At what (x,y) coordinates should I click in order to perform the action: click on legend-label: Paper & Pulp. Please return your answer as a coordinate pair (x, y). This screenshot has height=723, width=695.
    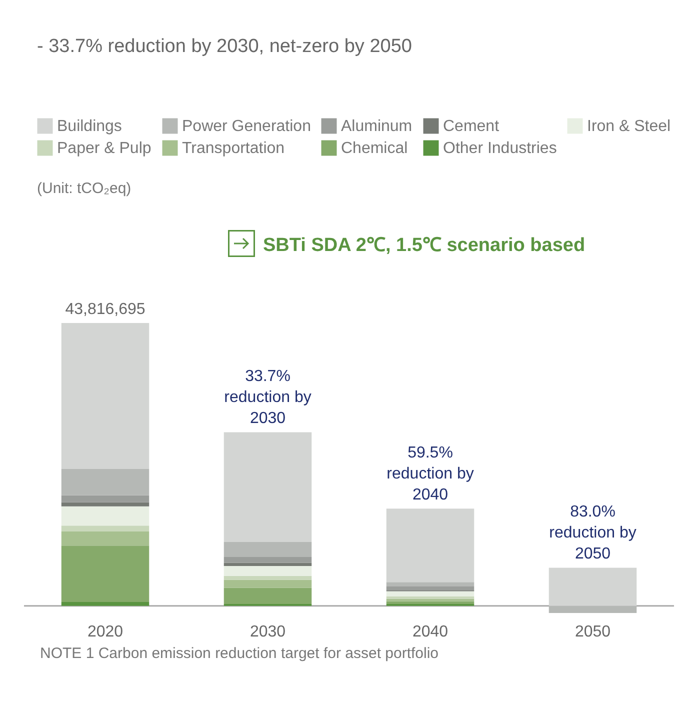
    Looking at the image, I should click on (104, 148).